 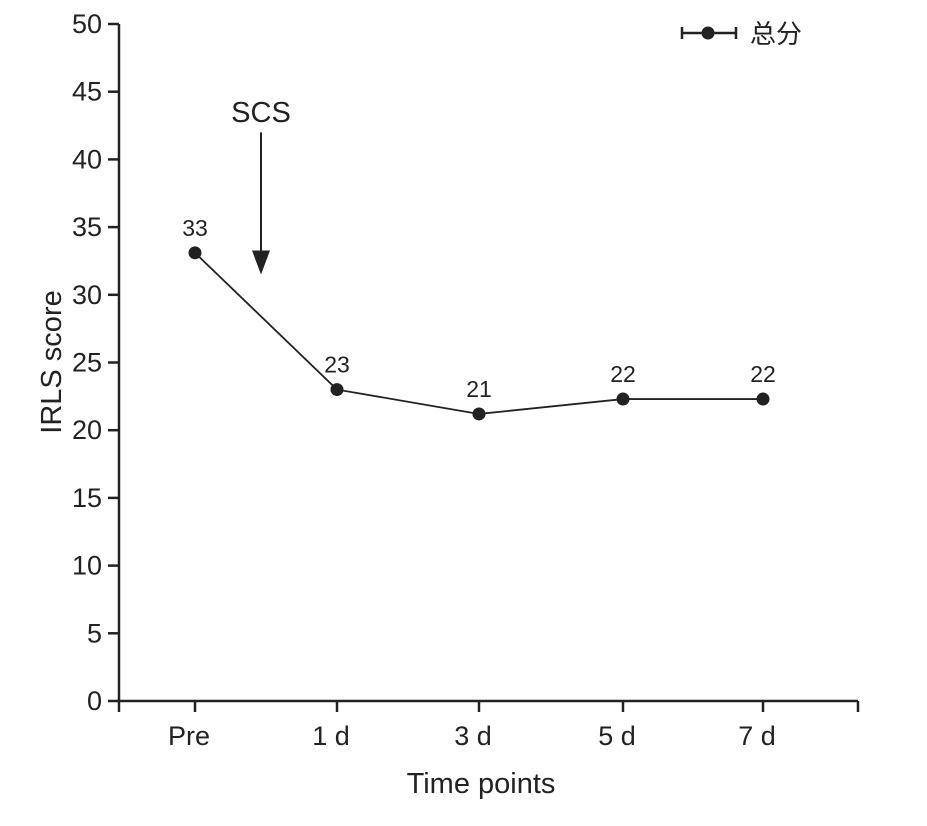 What do you see at coordinates (87, 227) in the screenshot?
I see `y-tick-label: 35` at bounding box center [87, 227].